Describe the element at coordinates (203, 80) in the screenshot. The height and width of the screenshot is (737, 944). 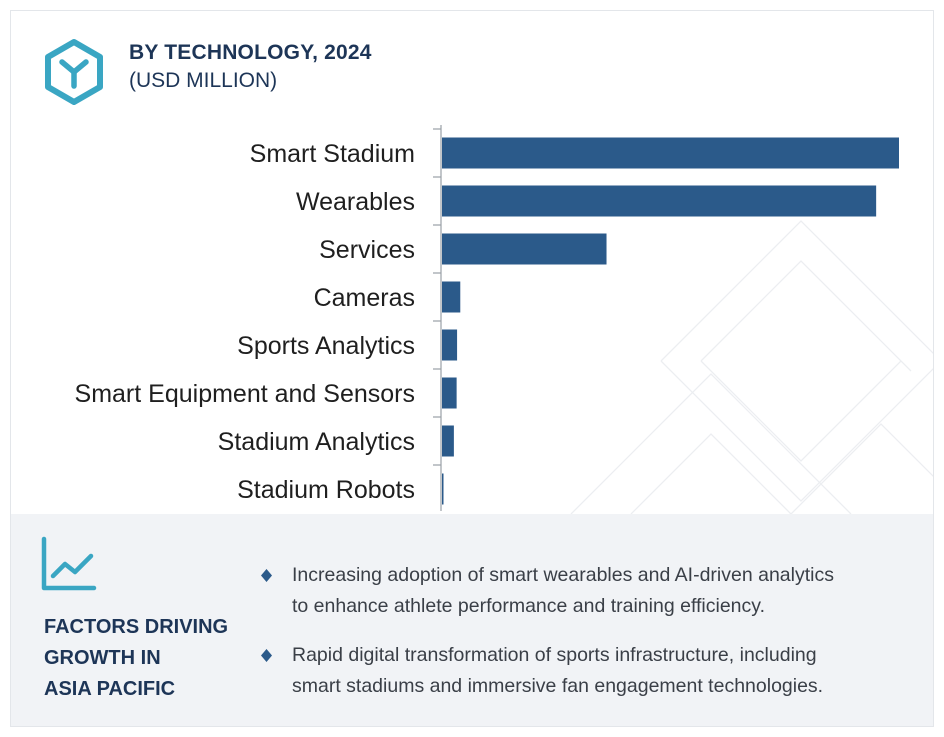
I see `chart-subtitle: (USD MILLION)` at that location.